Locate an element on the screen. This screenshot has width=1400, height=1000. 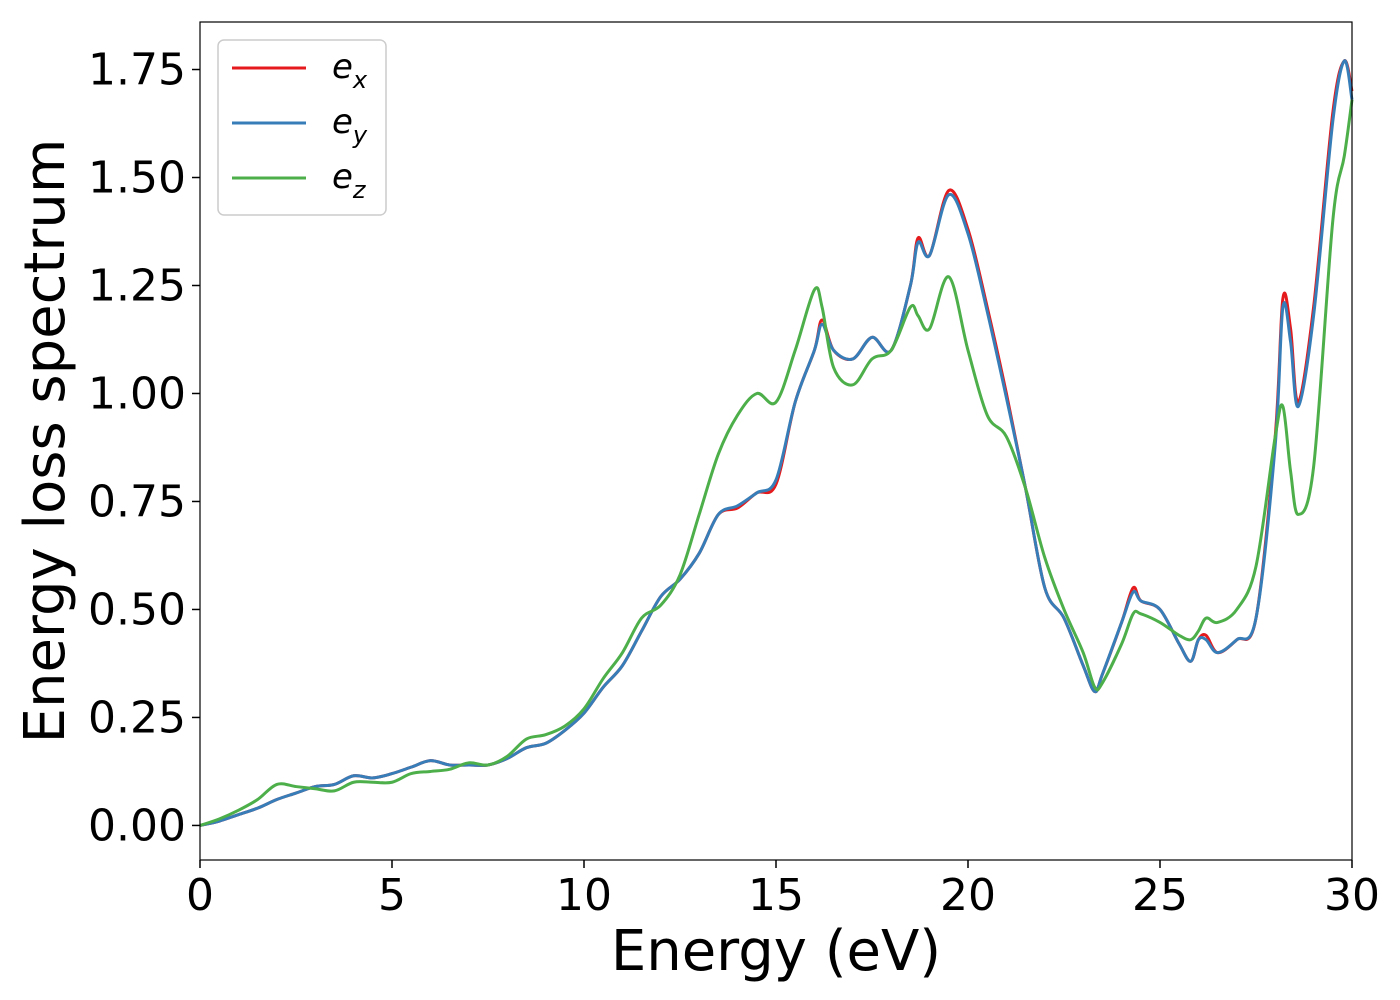
x-tick-label: 30 is located at coordinates (1352, 895).